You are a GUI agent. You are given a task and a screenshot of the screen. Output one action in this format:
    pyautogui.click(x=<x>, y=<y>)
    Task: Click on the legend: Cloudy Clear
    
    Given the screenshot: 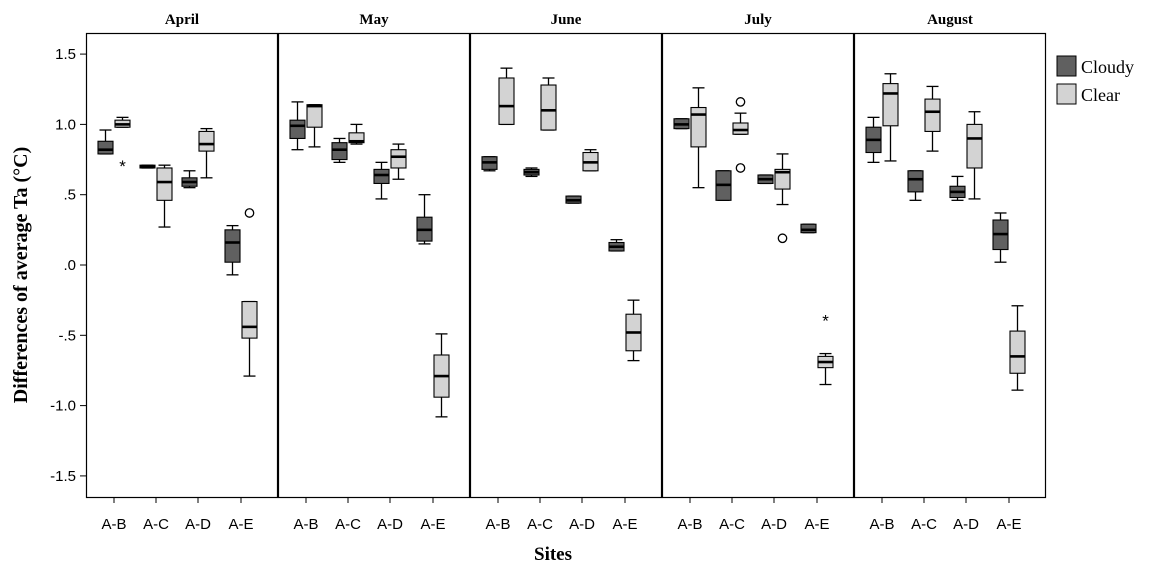 What is the action you would take?
    pyautogui.click(x=1095, y=80)
    